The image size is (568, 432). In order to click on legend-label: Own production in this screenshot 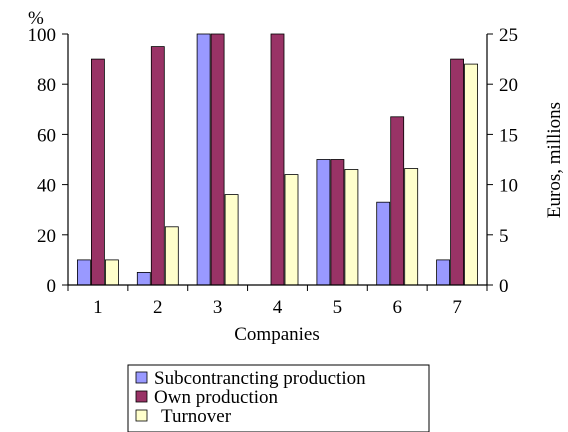, I will do `click(216, 397)`.